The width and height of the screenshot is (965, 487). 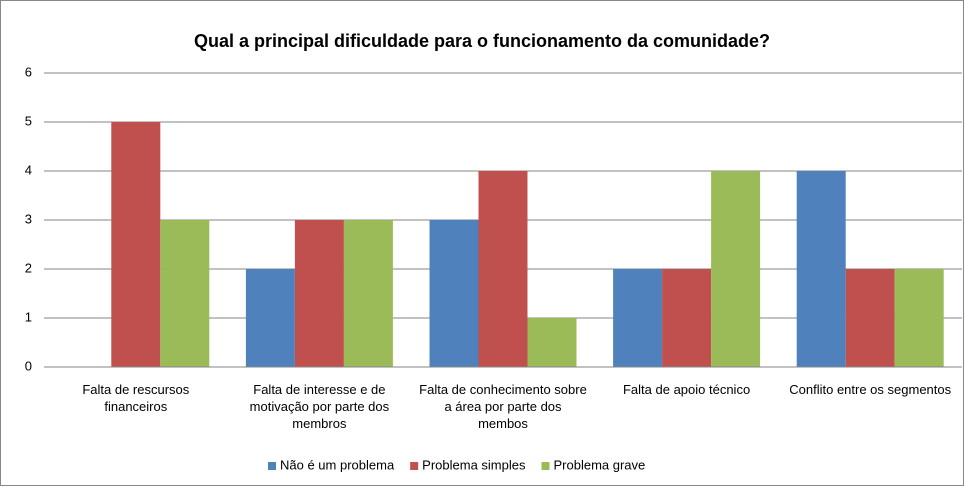 What do you see at coordinates (28, 120) in the screenshot?
I see `y-tick-label: 5` at bounding box center [28, 120].